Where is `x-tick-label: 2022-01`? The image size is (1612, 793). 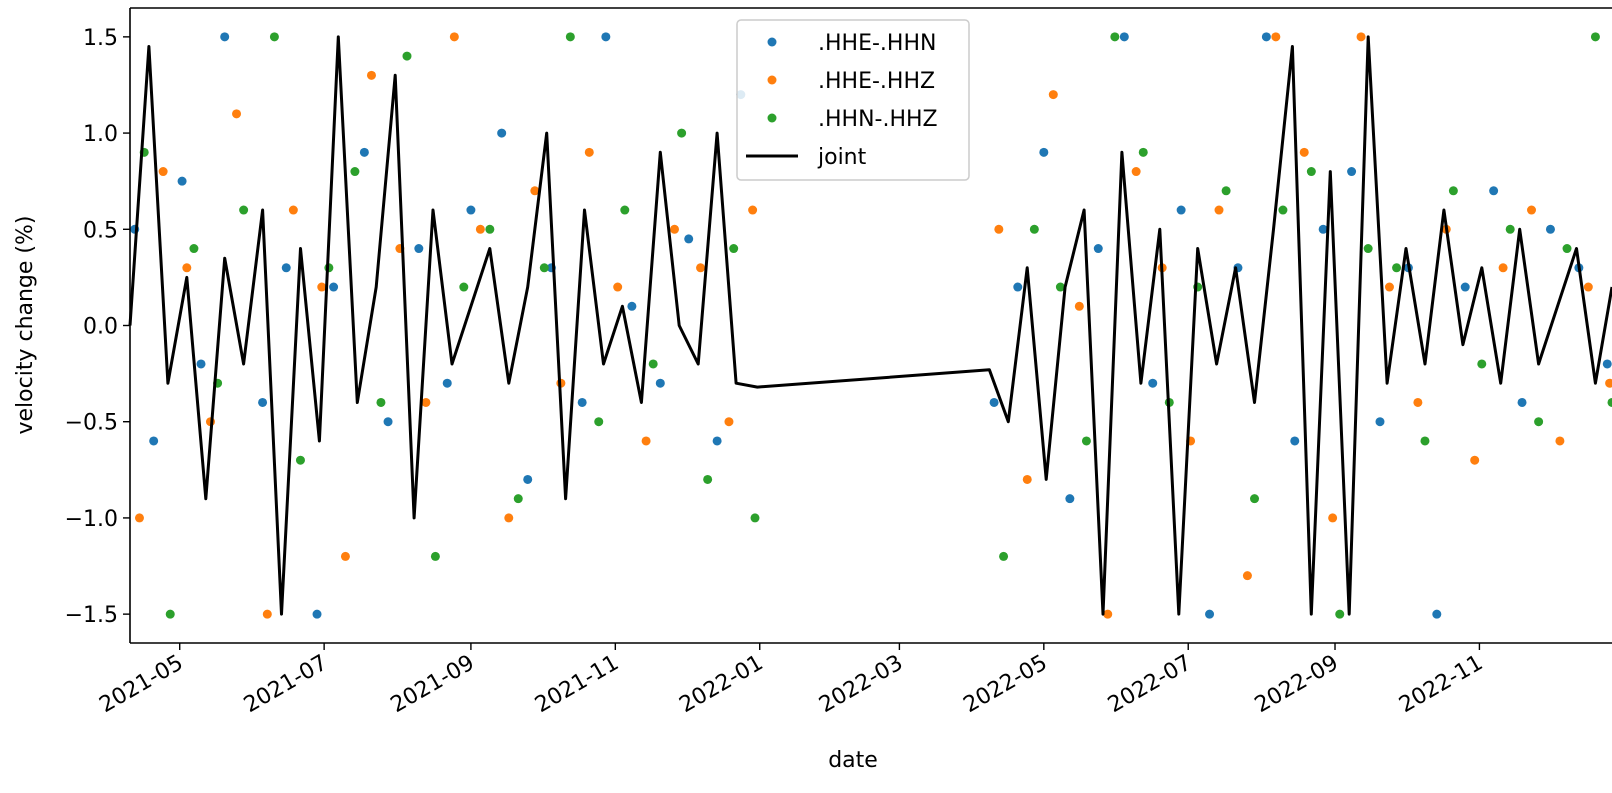 x-tick-label: 2022-01 is located at coordinates (721, 684).